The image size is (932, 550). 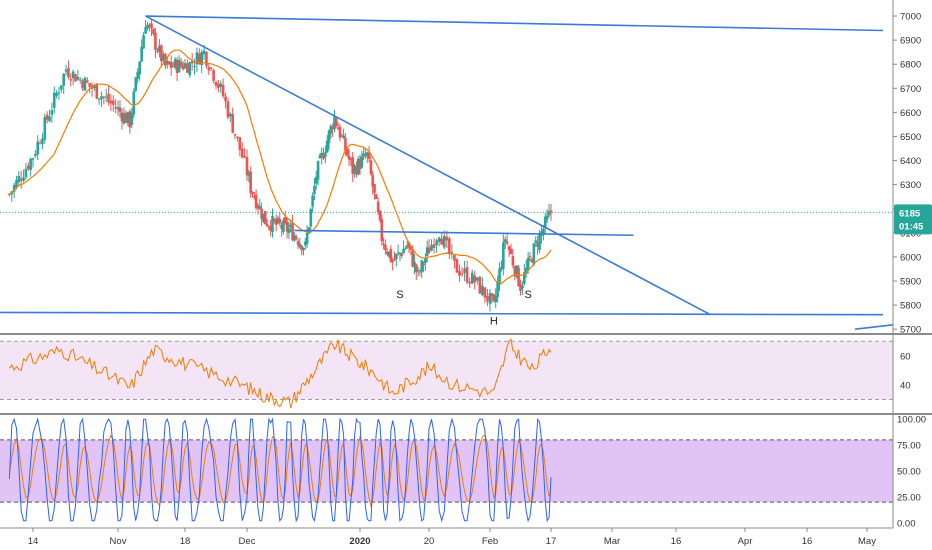 What do you see at coordinates (280, 470) in the screenshot?
I see `stoch-k-line` at bounding box center [280, 470].